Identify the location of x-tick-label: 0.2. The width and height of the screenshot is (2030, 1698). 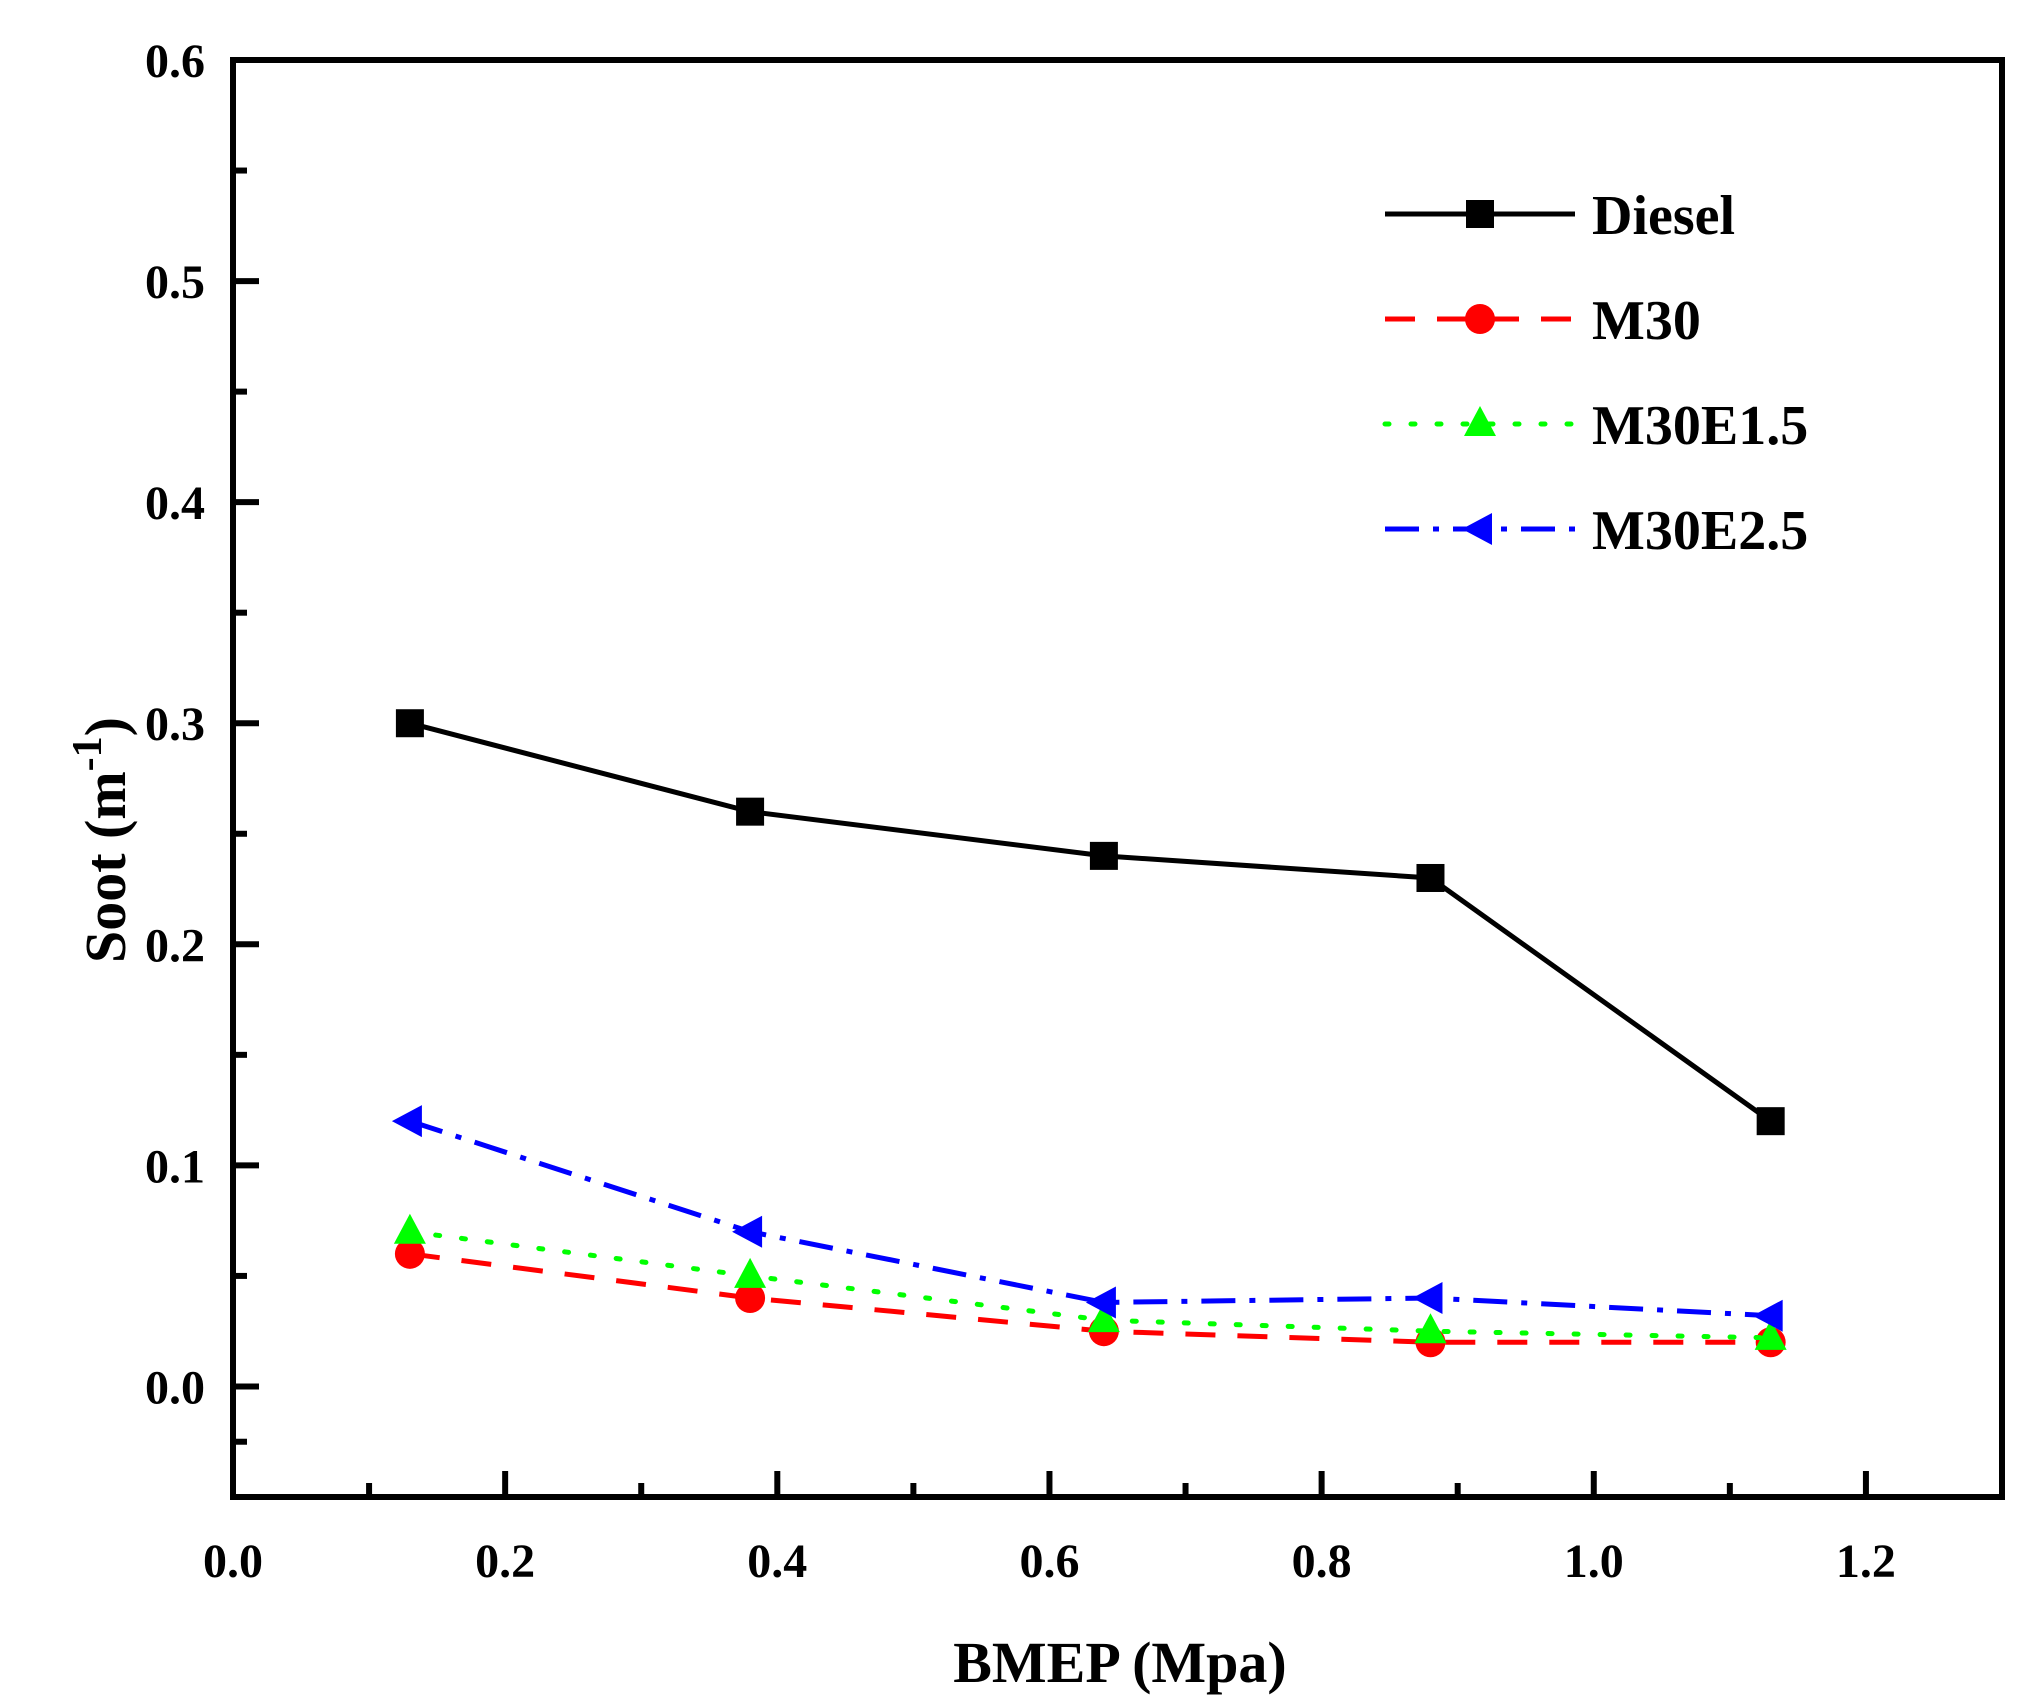
(505, 1561).